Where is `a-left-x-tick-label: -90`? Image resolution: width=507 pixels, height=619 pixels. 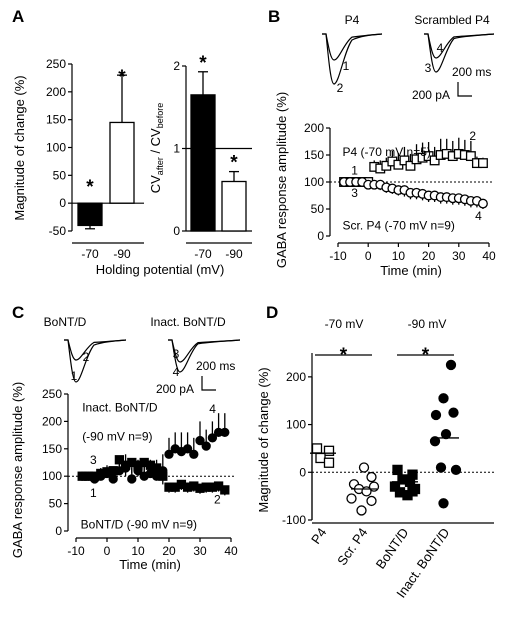 a-left-x-tick-label: -90 is located at coordinates (122, 254).